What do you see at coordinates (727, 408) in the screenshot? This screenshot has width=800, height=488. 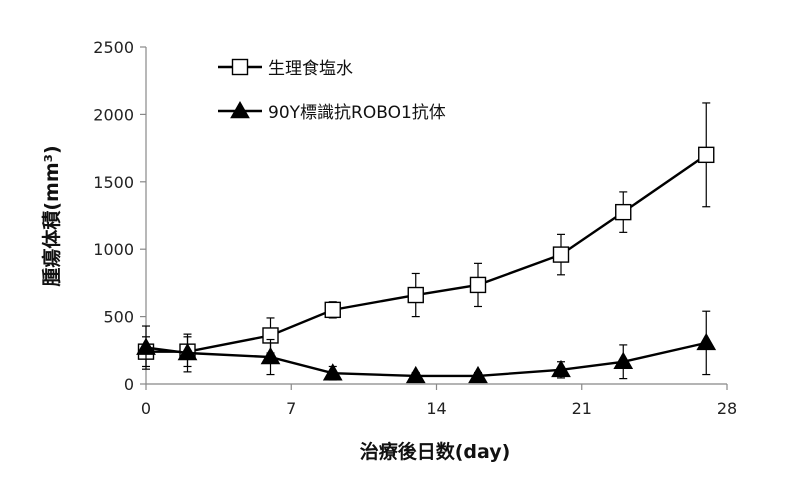 I see `x-tick-label: 28` at bounding box center [727, 408].